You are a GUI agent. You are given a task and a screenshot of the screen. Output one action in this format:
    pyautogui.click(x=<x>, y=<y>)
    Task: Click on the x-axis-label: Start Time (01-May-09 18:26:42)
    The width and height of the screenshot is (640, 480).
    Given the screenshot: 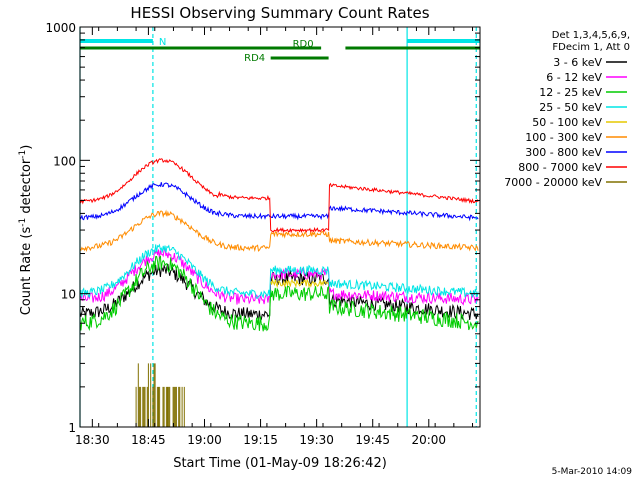 What is the action you would take?
    pyautogui.click(x=280, y=463)
    